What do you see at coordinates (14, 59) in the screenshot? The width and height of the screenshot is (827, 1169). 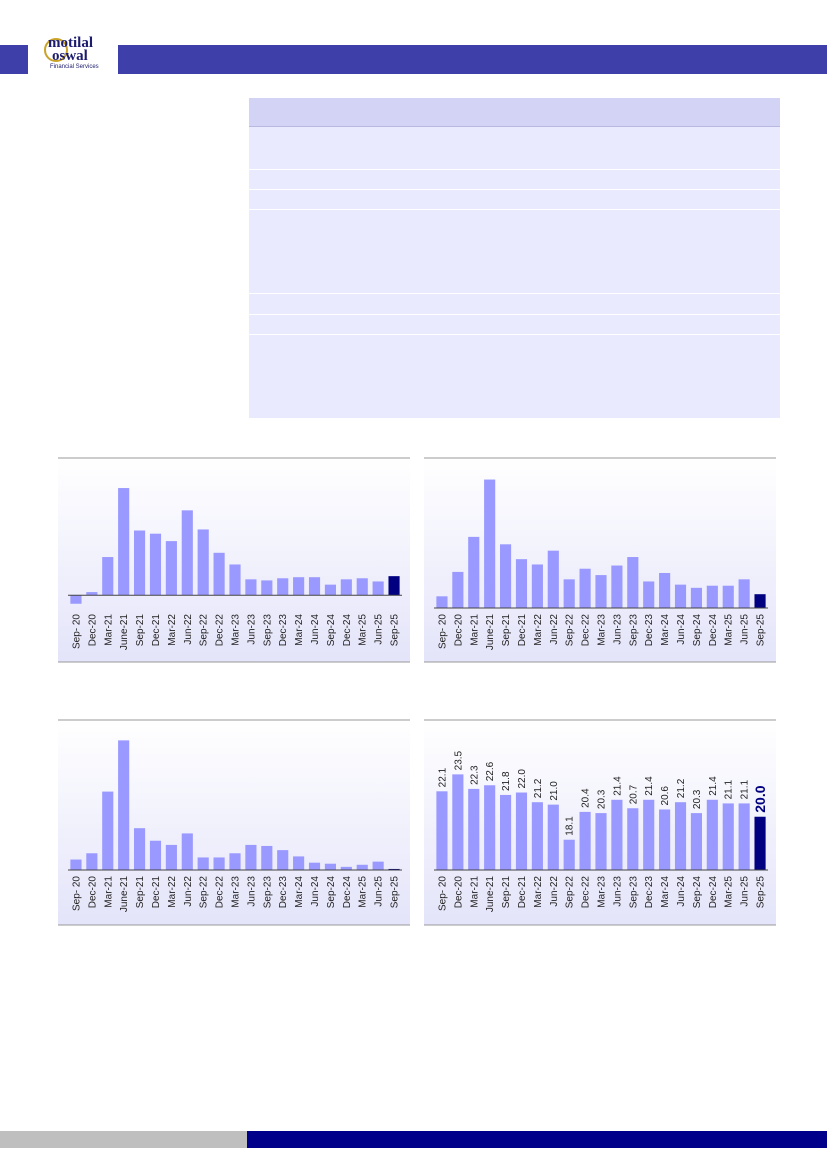 I see `header-tab` at bounding box center [14, 59].